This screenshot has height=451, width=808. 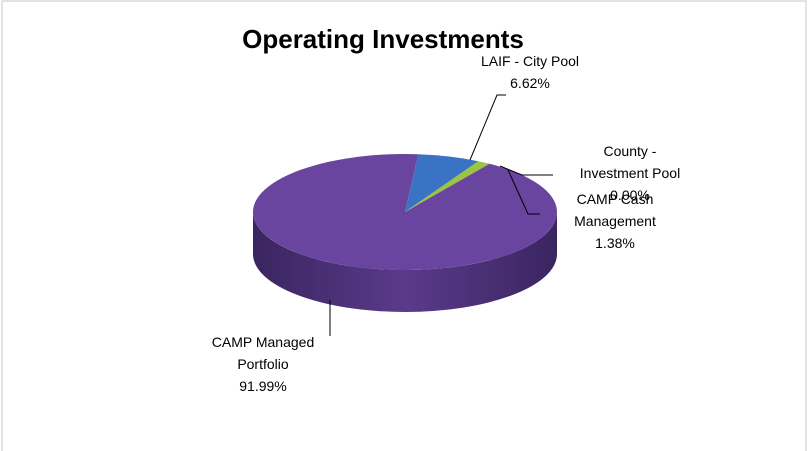 I want to click on slice-label: CAMP Managed Portfolio 91.99%, so click(x=263, y=364).